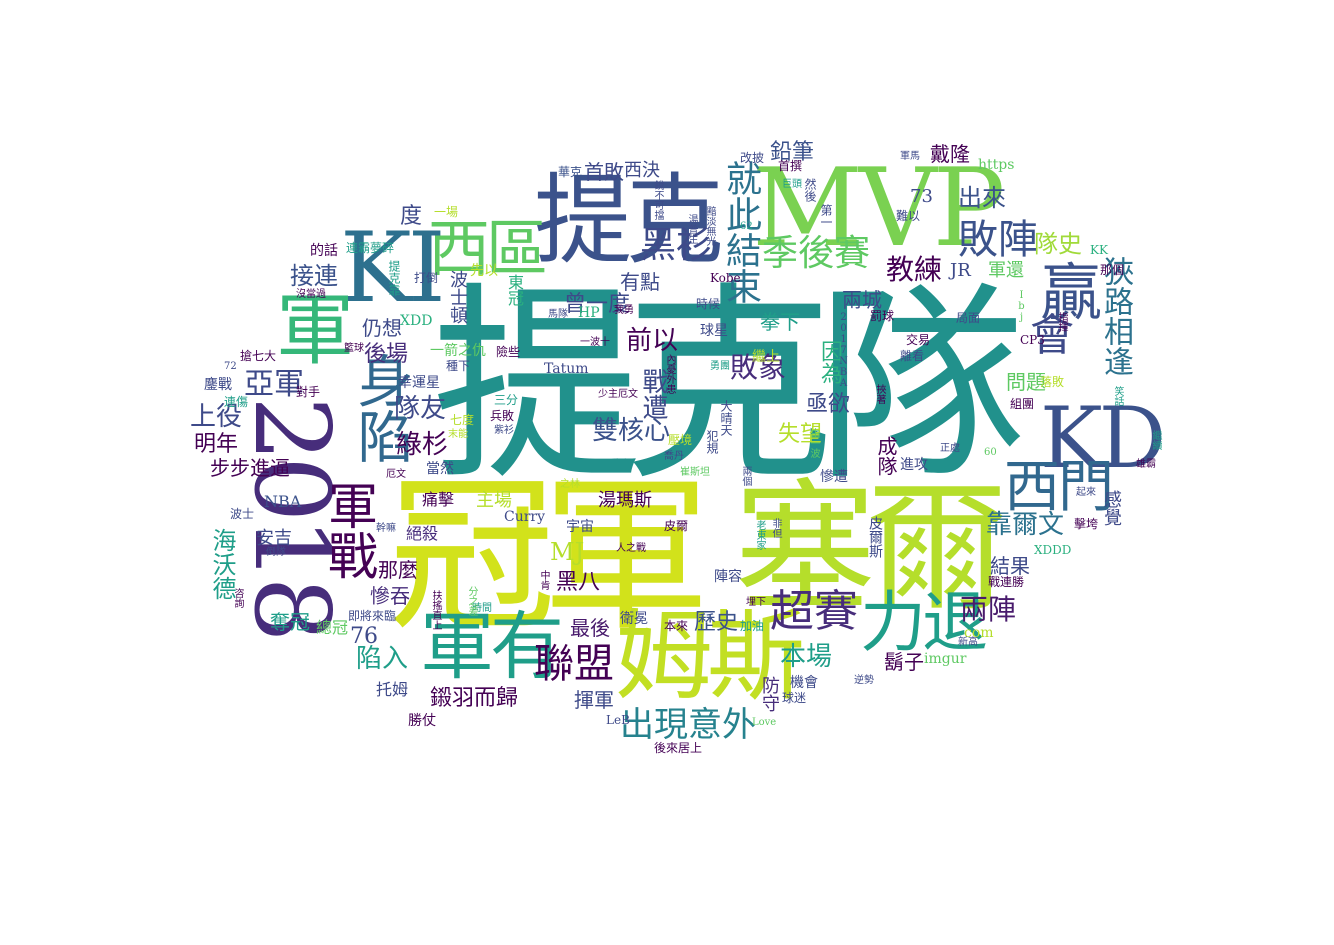  I want to click on word-dangran: 當然, so click(440, 469).